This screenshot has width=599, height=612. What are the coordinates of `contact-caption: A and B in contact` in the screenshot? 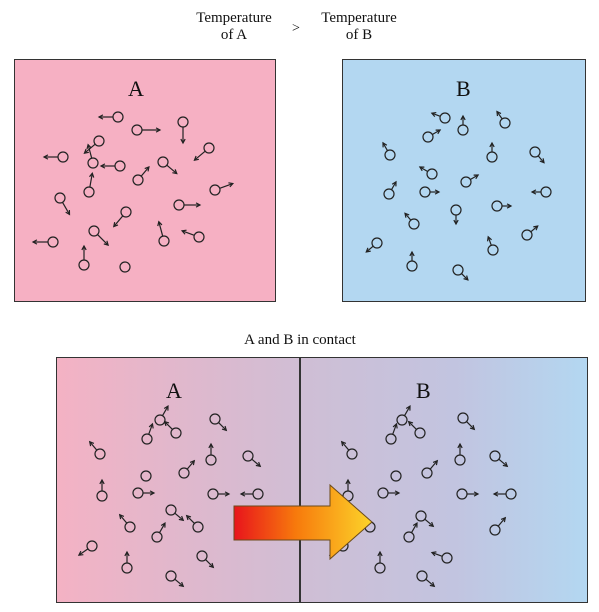 It's located at (300, 340).